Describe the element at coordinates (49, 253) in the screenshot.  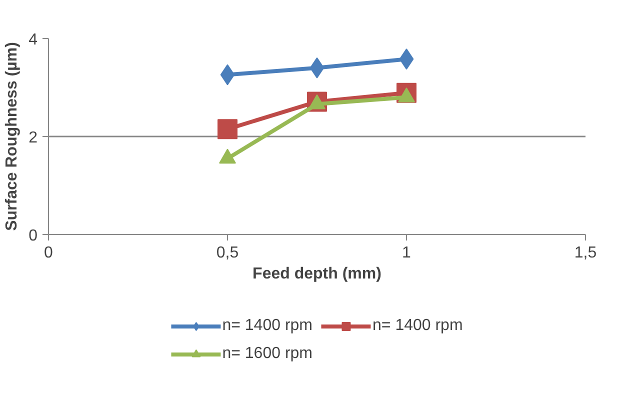
I see `x-tick-label: 0` at that location.